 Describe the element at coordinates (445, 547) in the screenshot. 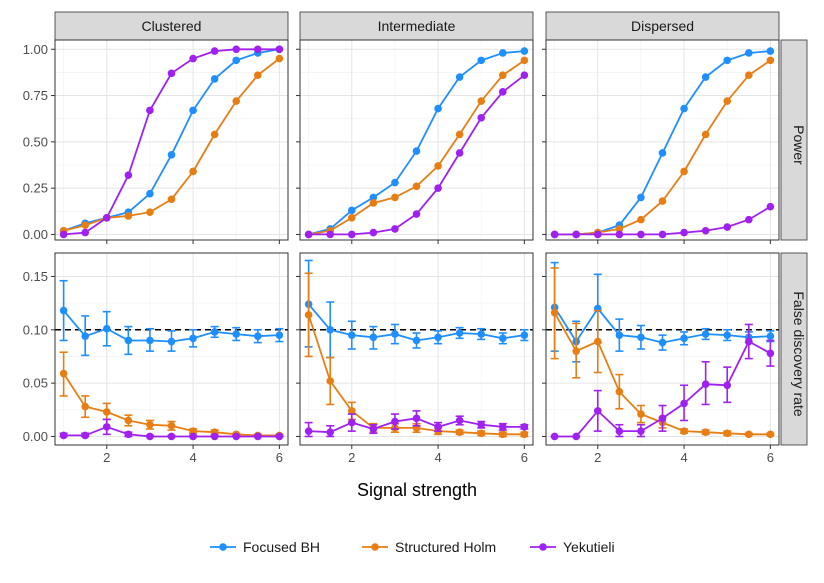

I see `legend-label: Structured Holm` at that location.